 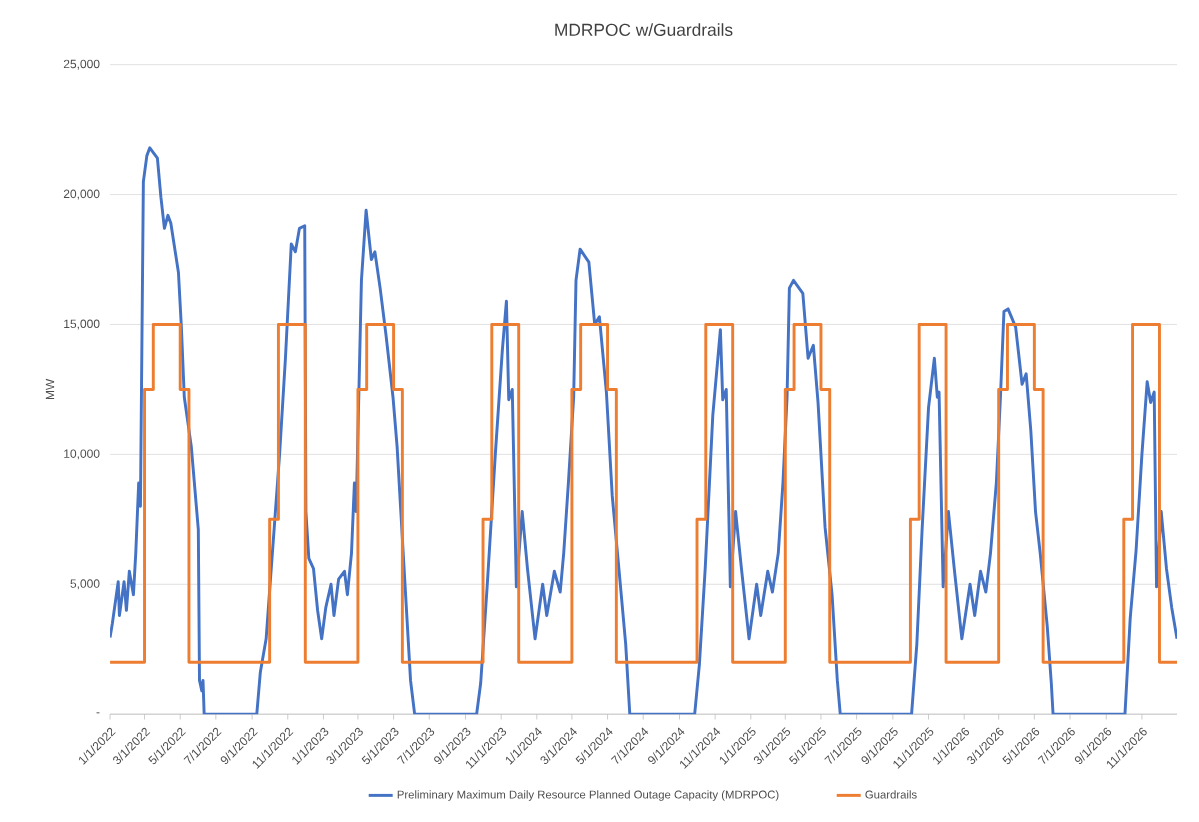 What do you see at coordinates (82, 454) in the screenshot?
I see `y-tick-label: 10,000` at bounding box center [82, 454].